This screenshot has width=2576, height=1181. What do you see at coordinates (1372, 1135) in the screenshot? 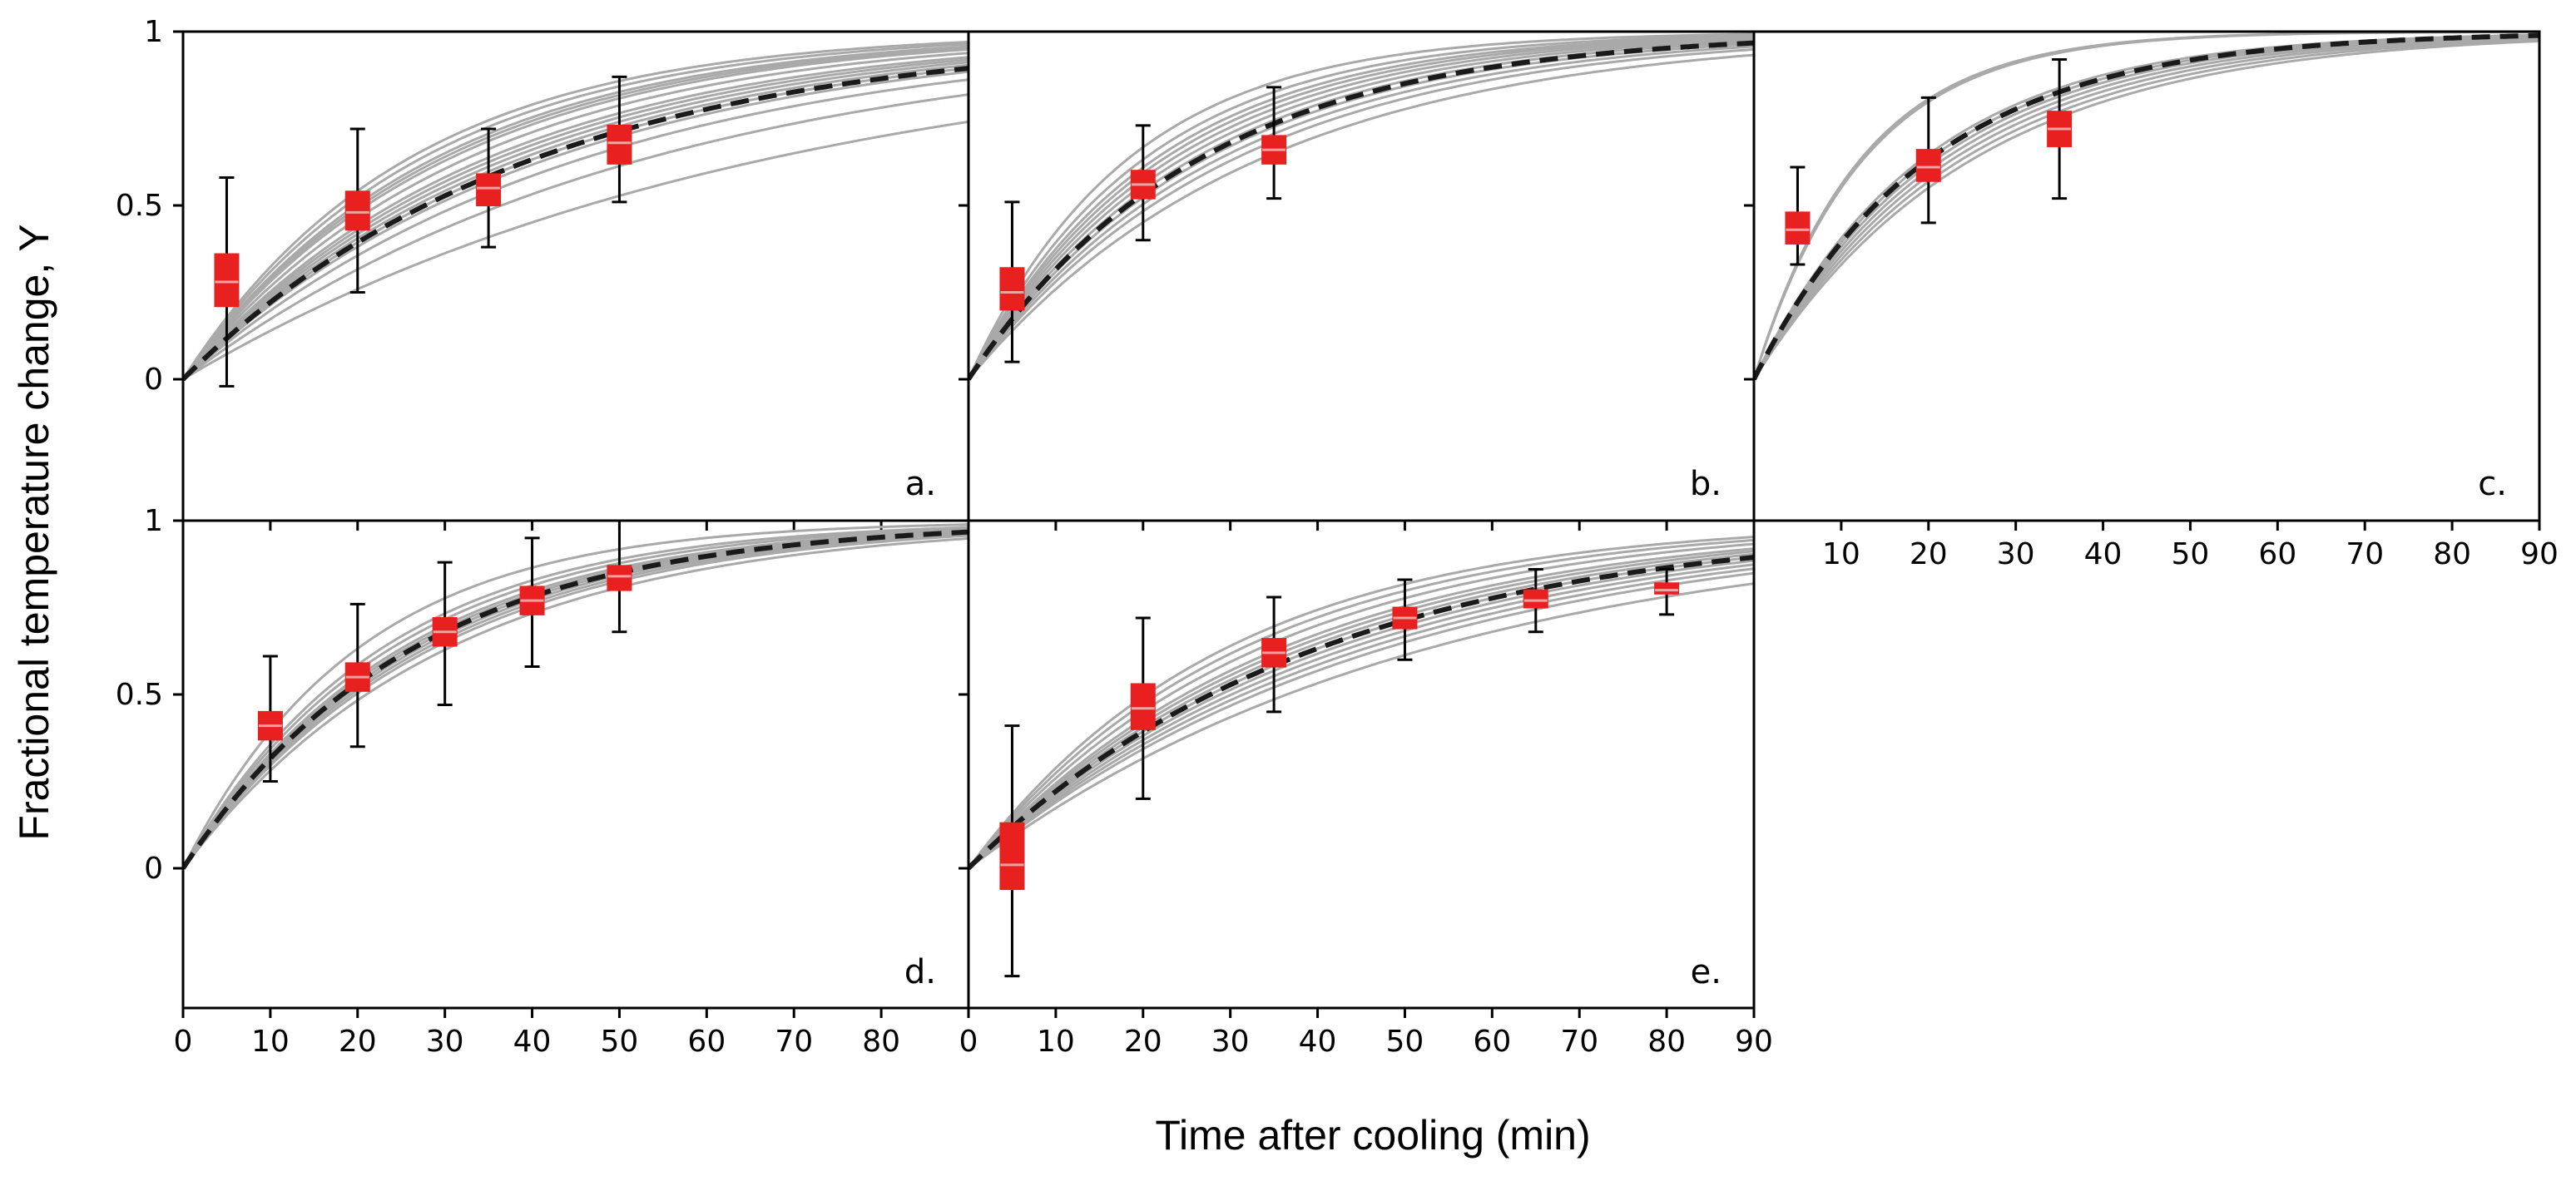
I see `x-axis-title: Time after cooling (min)` at bounding box center [1372, 1135].